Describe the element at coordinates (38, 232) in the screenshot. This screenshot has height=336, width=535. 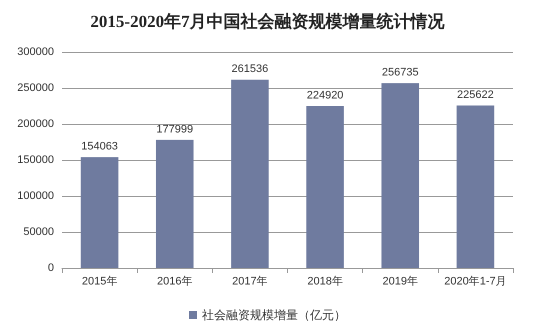
I see `y-tick-label: 50000` at that location.